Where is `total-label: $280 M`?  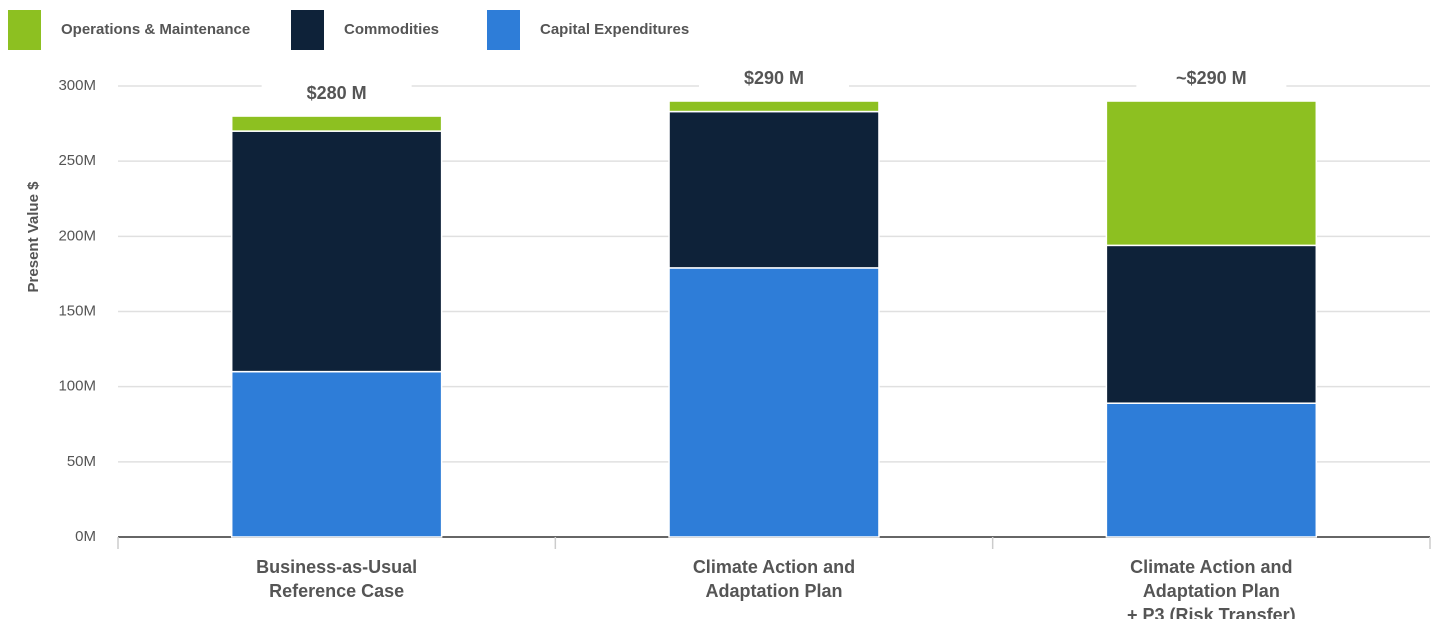 total-label: $280 M is located at coordinates (337, 93).